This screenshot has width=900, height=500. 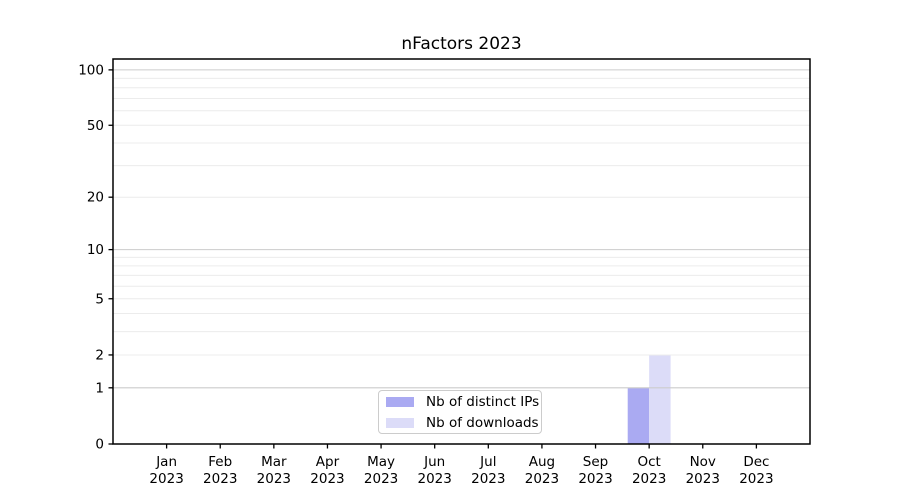 I want to click on legend-label-distinct-ips: Nb of distinct IPs, so click(x=483, y=401).